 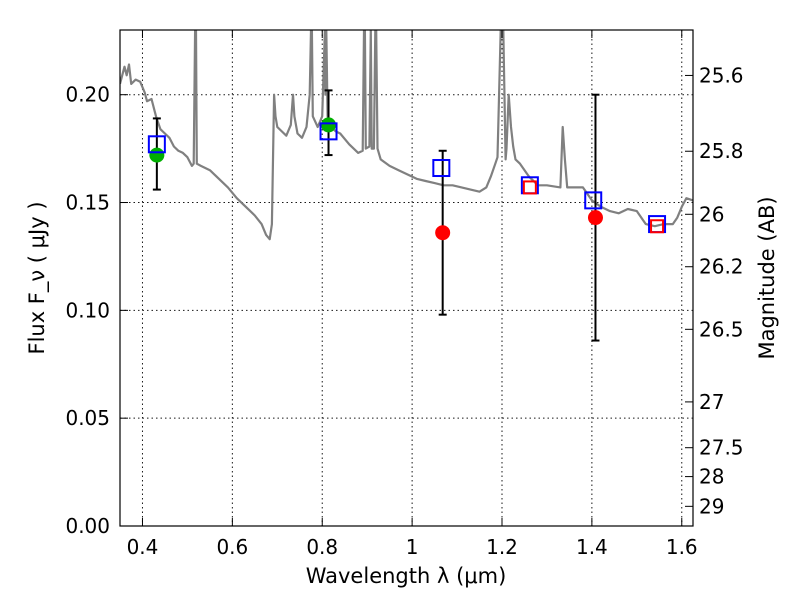 What do you see at coordinates (711, 506) in the screenshot?
I see `magnitude-tick-label: 29` at bounding box center [711, 506].